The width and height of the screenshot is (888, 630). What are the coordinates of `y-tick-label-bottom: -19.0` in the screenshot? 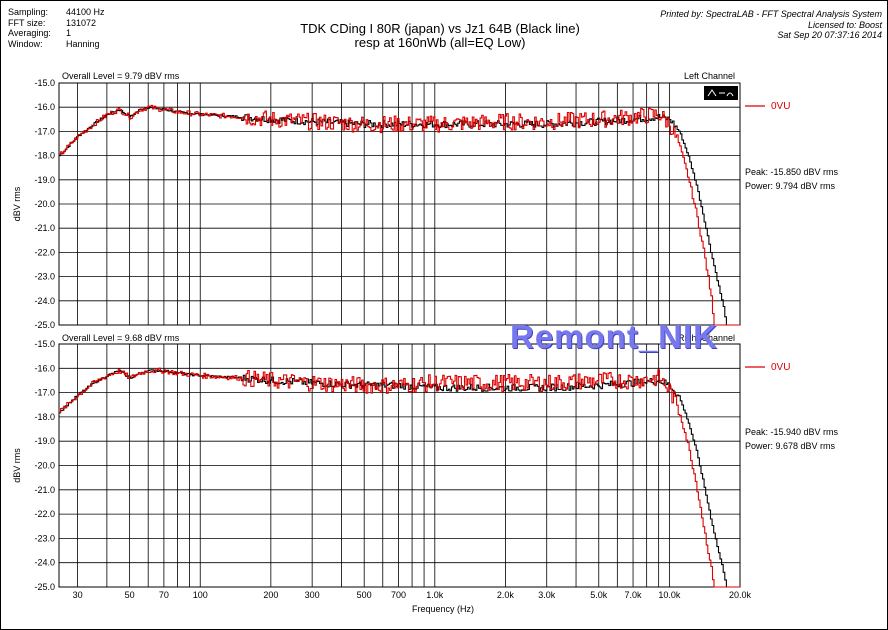 It's located at (44, 441).